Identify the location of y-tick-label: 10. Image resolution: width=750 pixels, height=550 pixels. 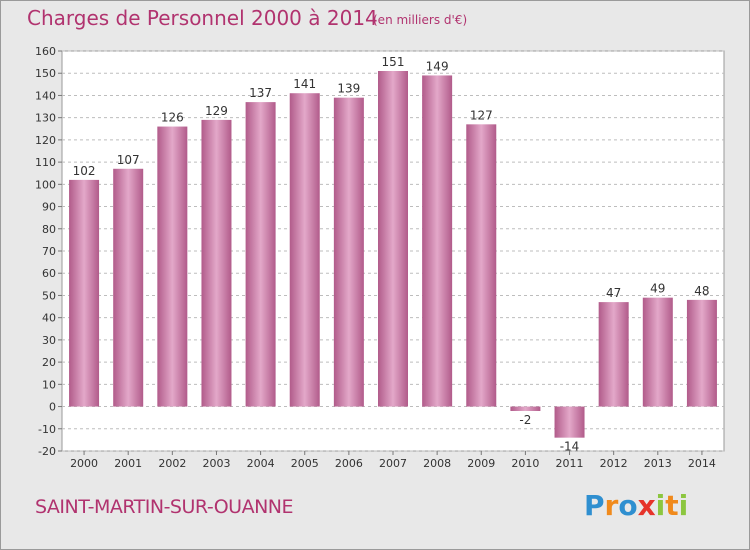
(49, 384).